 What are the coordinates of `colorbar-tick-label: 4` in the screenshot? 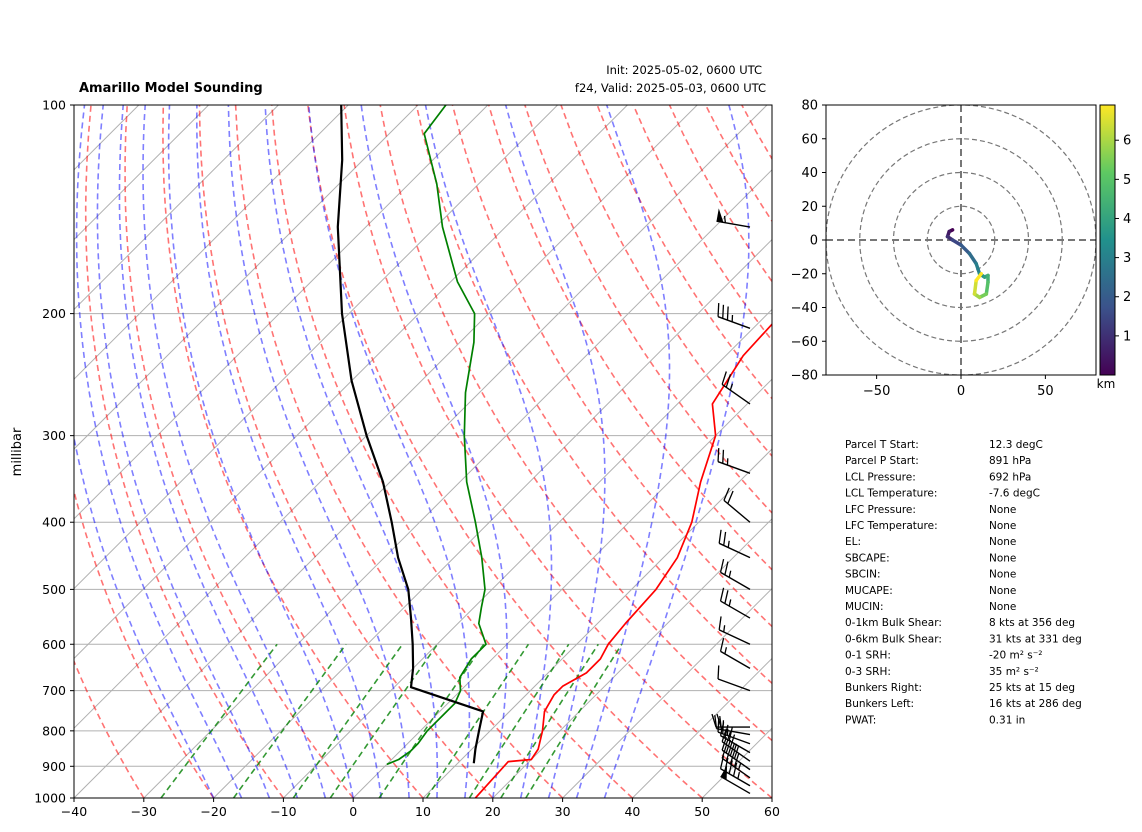 It's located at (1127, 219).